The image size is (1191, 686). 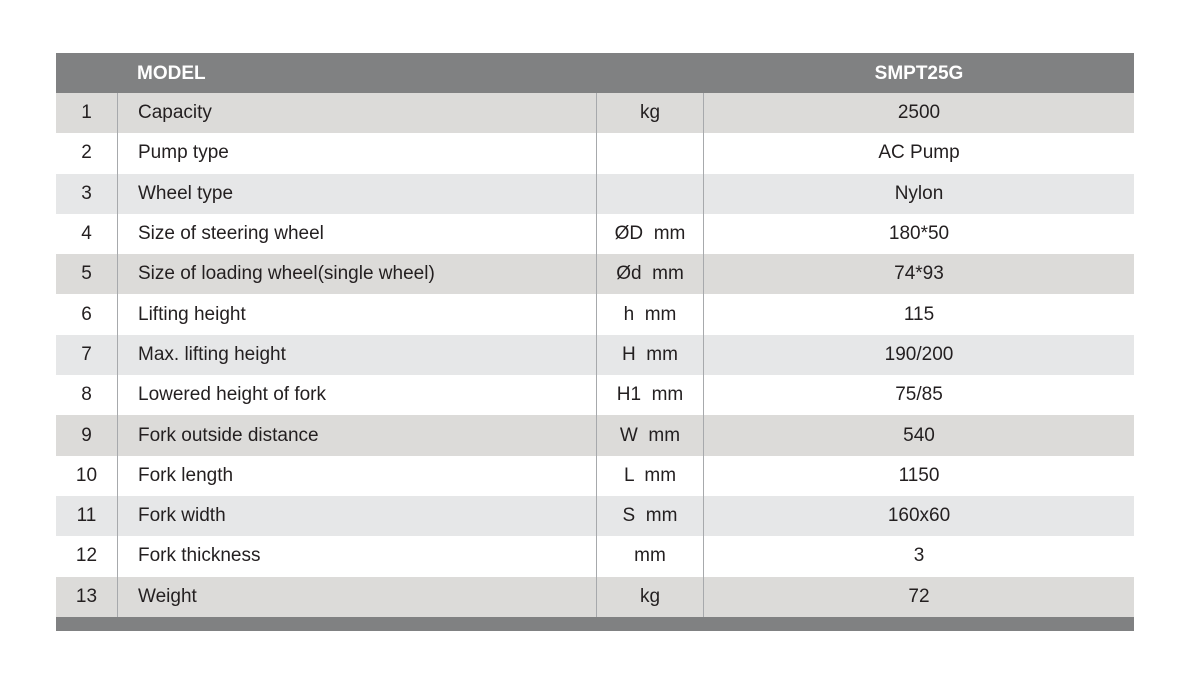 I want to click on spec-value: AC Pump, so click(x=919, y=153).